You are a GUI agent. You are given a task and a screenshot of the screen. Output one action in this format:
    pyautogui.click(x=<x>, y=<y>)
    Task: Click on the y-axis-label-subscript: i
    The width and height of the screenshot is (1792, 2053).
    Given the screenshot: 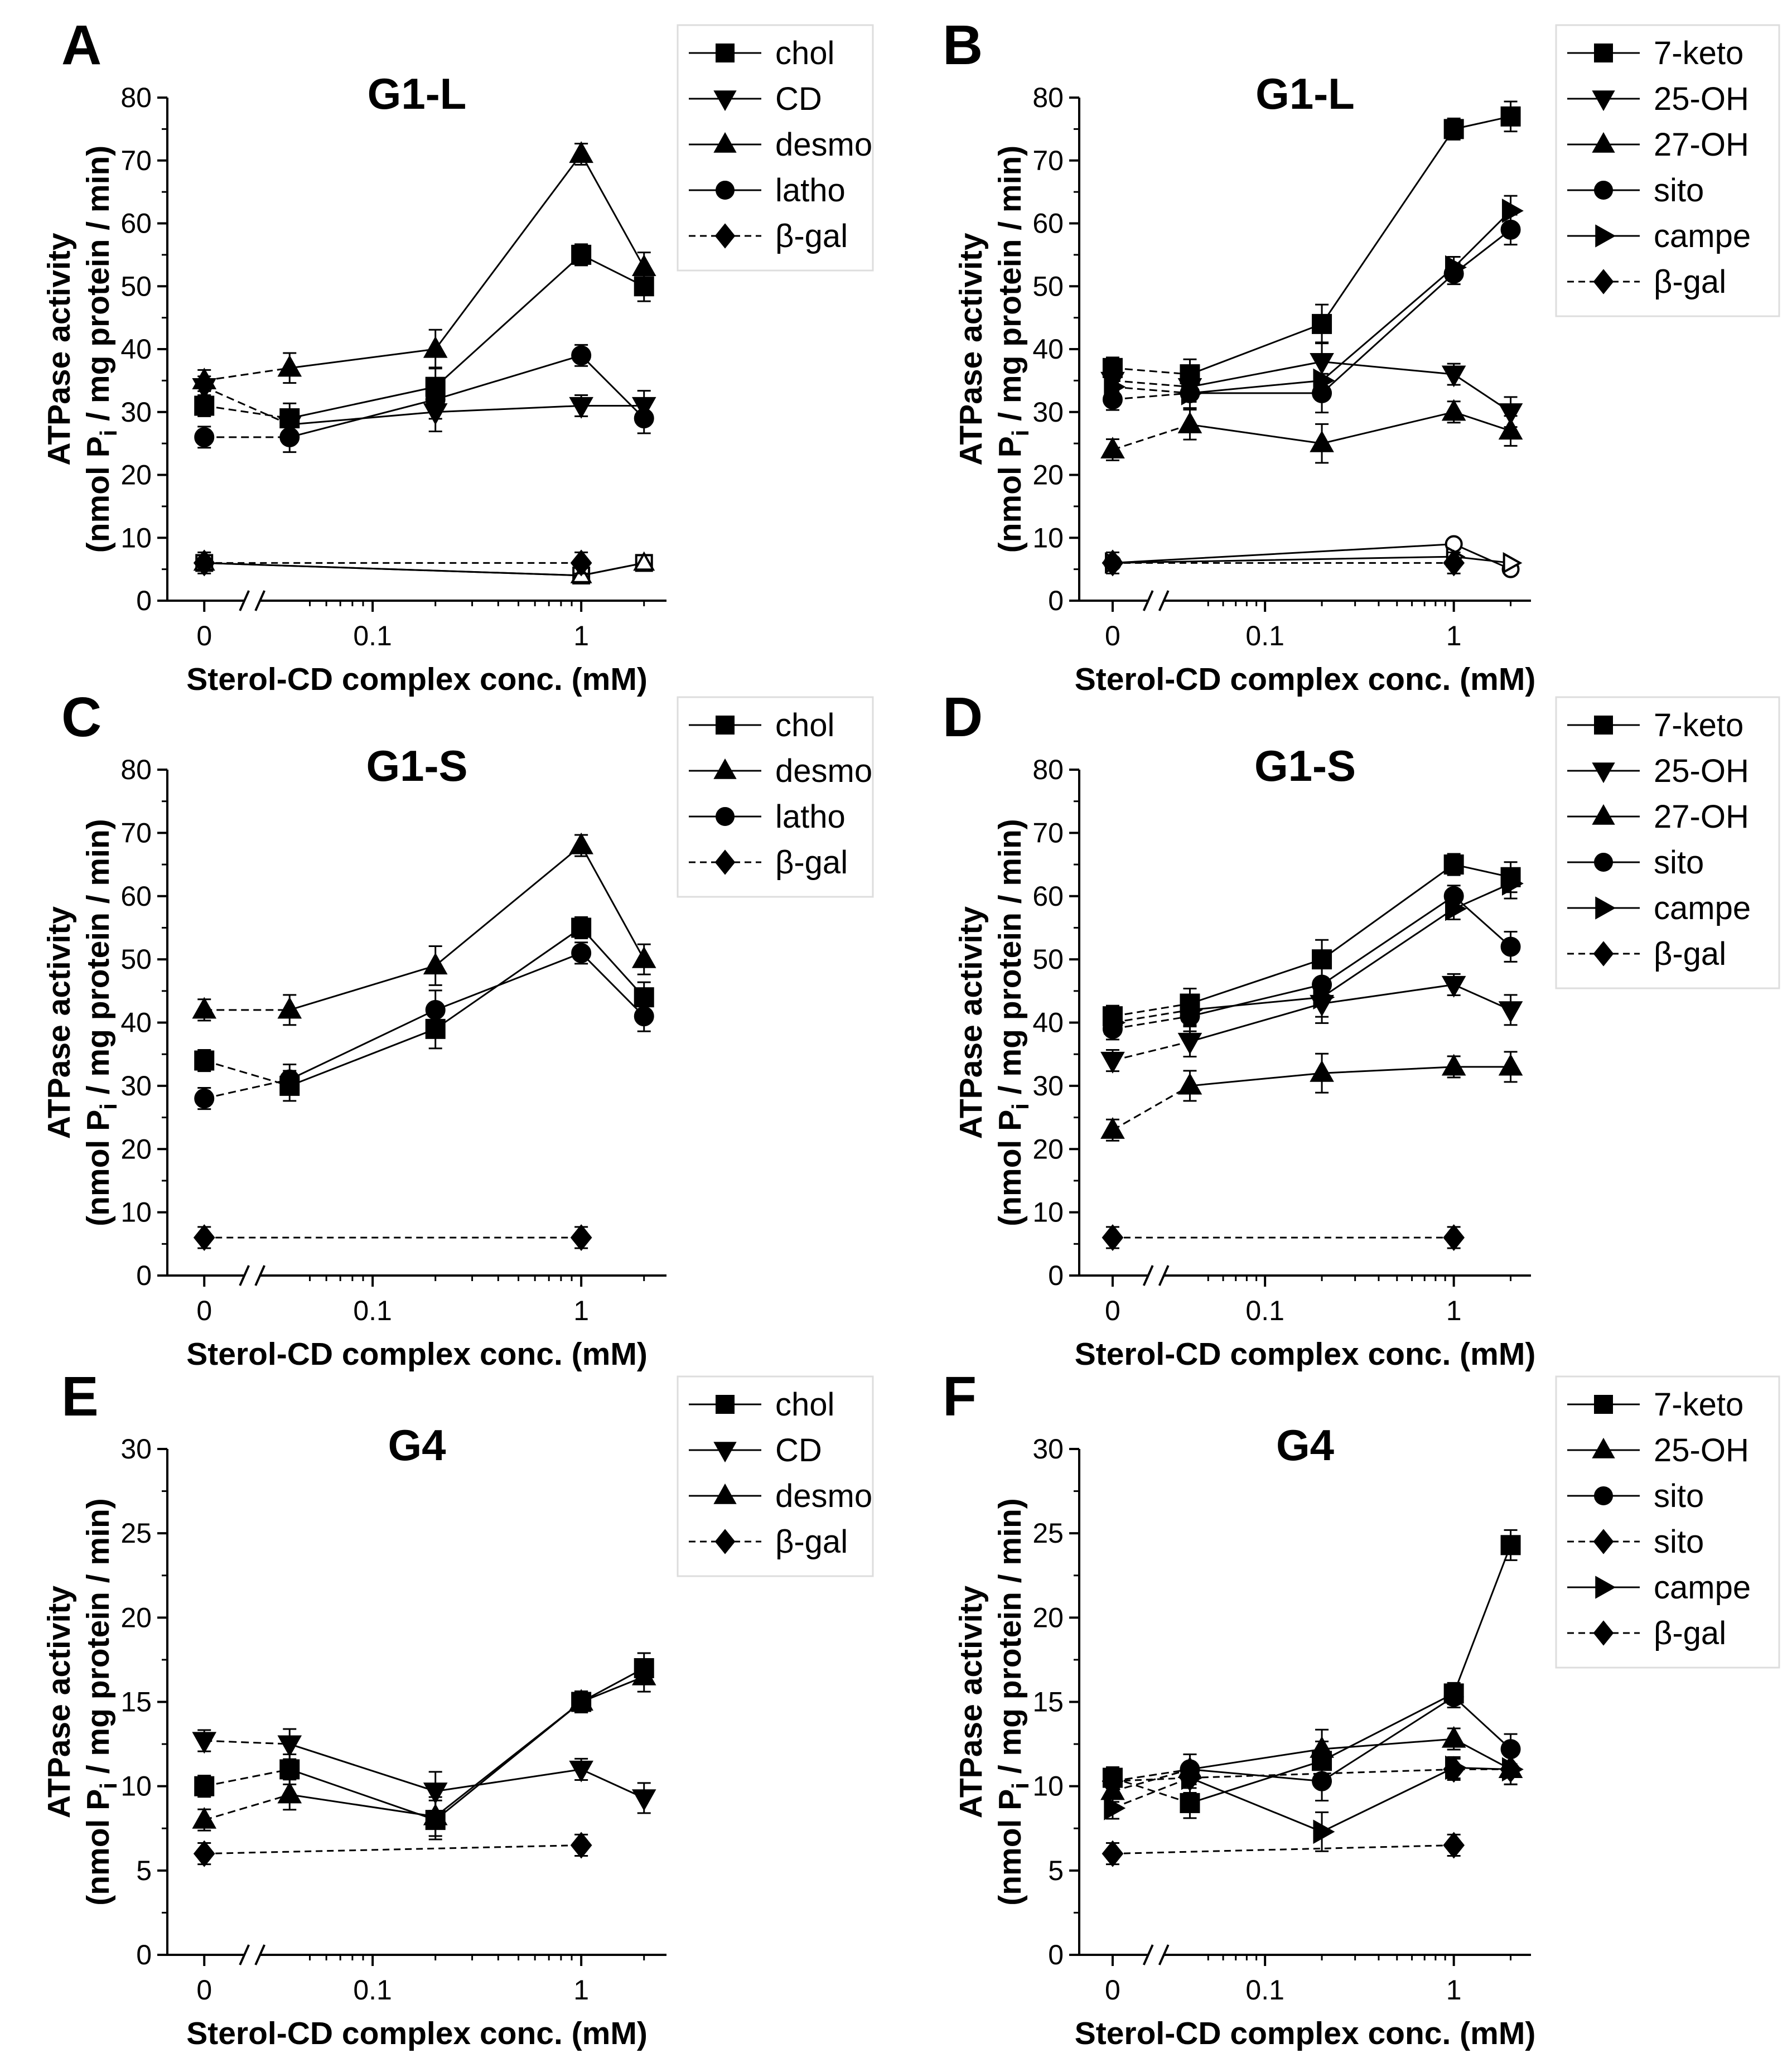 What is the action you would take?
    pyautogui.click(x=109, y=433)
    